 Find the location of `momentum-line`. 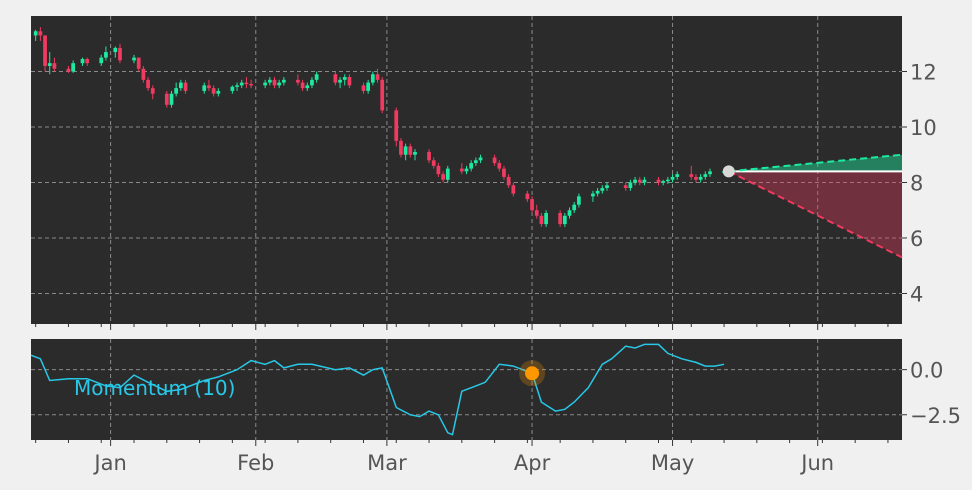

momentum-line is located at coordinates (377, 389).